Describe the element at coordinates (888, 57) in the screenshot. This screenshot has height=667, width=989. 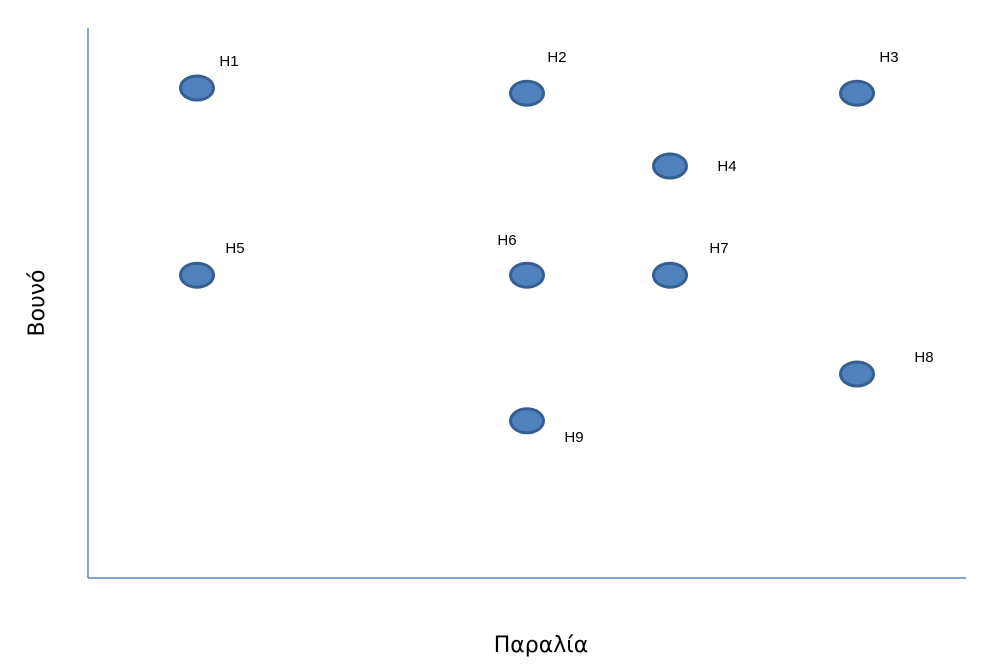
I see `data-label-h3: H3` at that location.